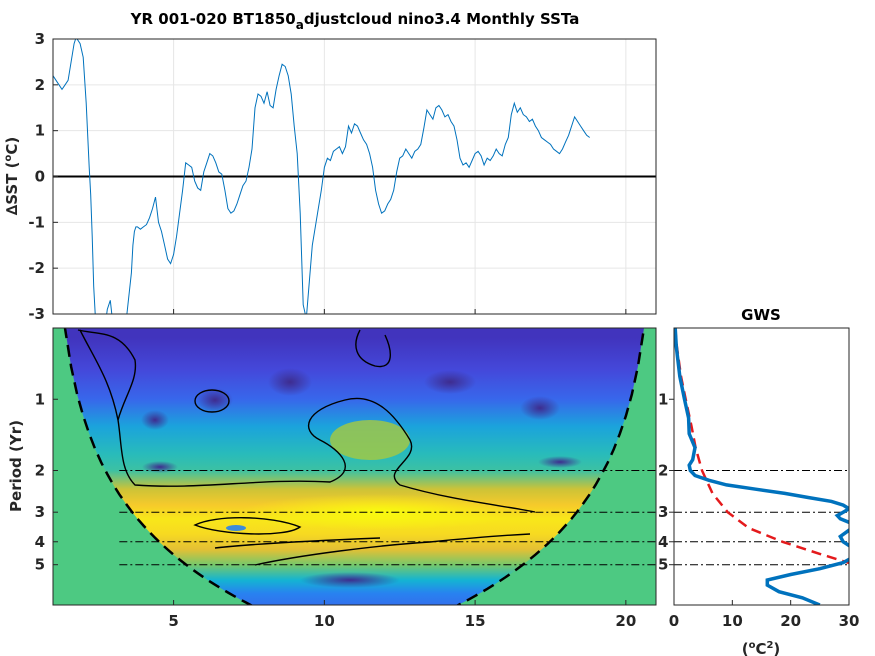 The width and height of the screenshot is (875, 656). I want to click on gws-x-ticks: 0 10 20 30, so click(764, 615).